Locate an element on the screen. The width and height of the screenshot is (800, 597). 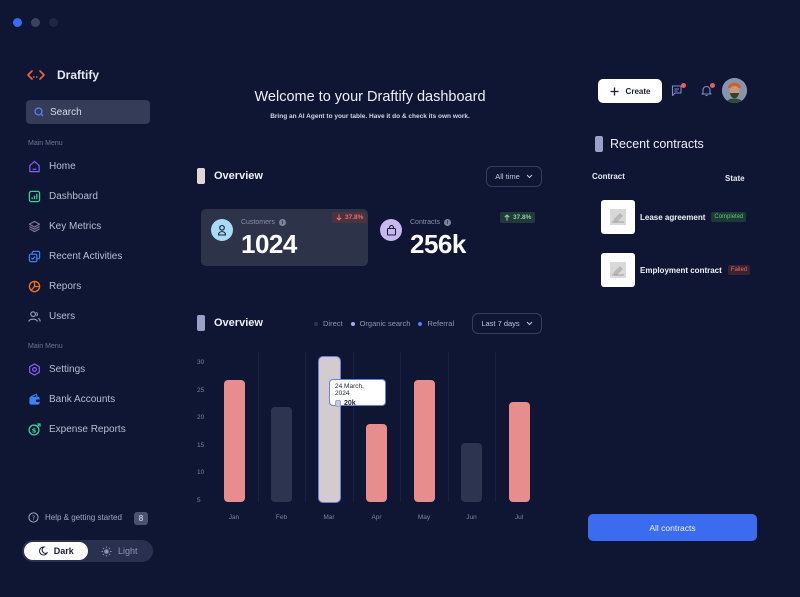
message-icon is located at coordinates (676, 91).